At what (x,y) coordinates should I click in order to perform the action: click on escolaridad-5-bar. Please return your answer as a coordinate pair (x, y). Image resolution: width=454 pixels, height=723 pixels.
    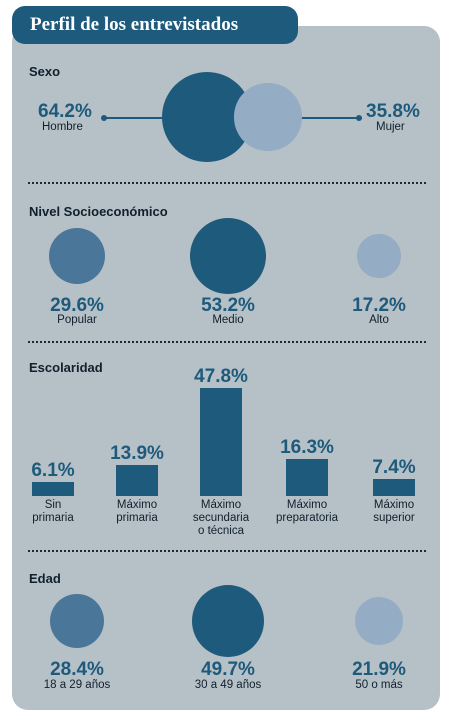
    Looking at the image, I should click on (394, 487).